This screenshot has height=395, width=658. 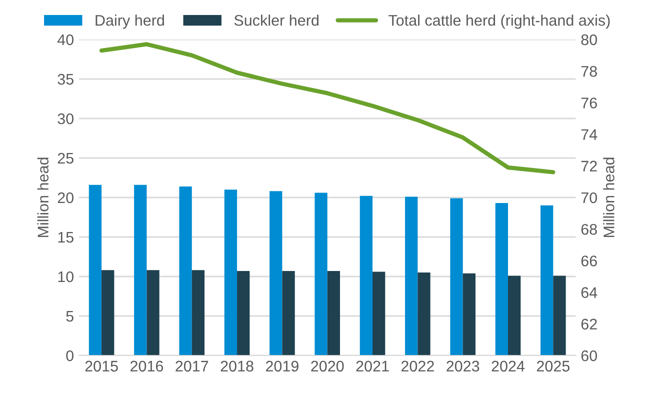 What do you see at coordinates (589, 134) in the screenshot?
I see `y2-tick-label: 74` at bounding box center [589, 134].